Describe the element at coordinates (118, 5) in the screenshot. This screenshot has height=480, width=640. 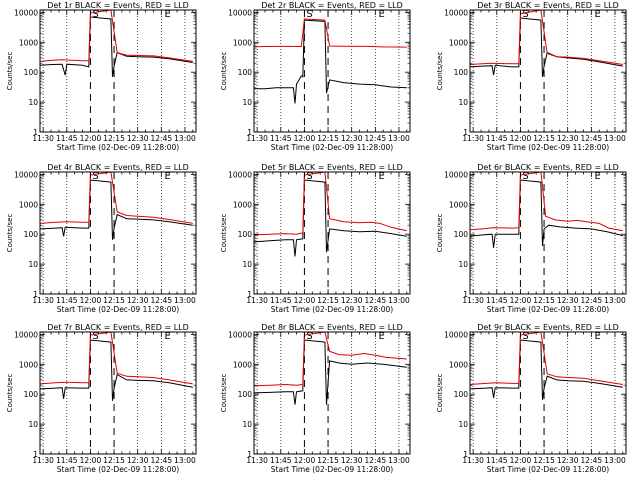
I see `panel-title: Det 1r BLACK = Events, RED = LLD` at that location.